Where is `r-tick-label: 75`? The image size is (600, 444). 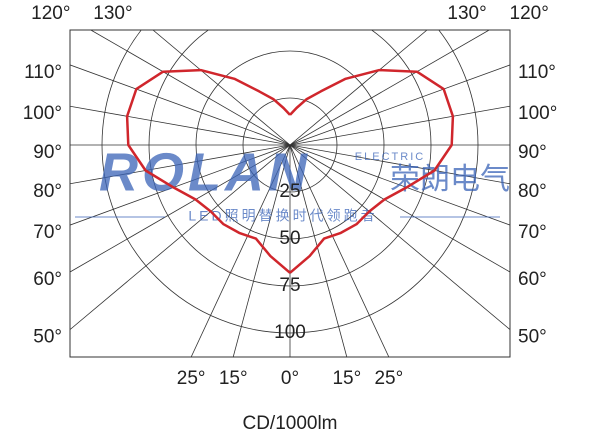 r-tick-label: 75 is located at coordinates (289, 285).